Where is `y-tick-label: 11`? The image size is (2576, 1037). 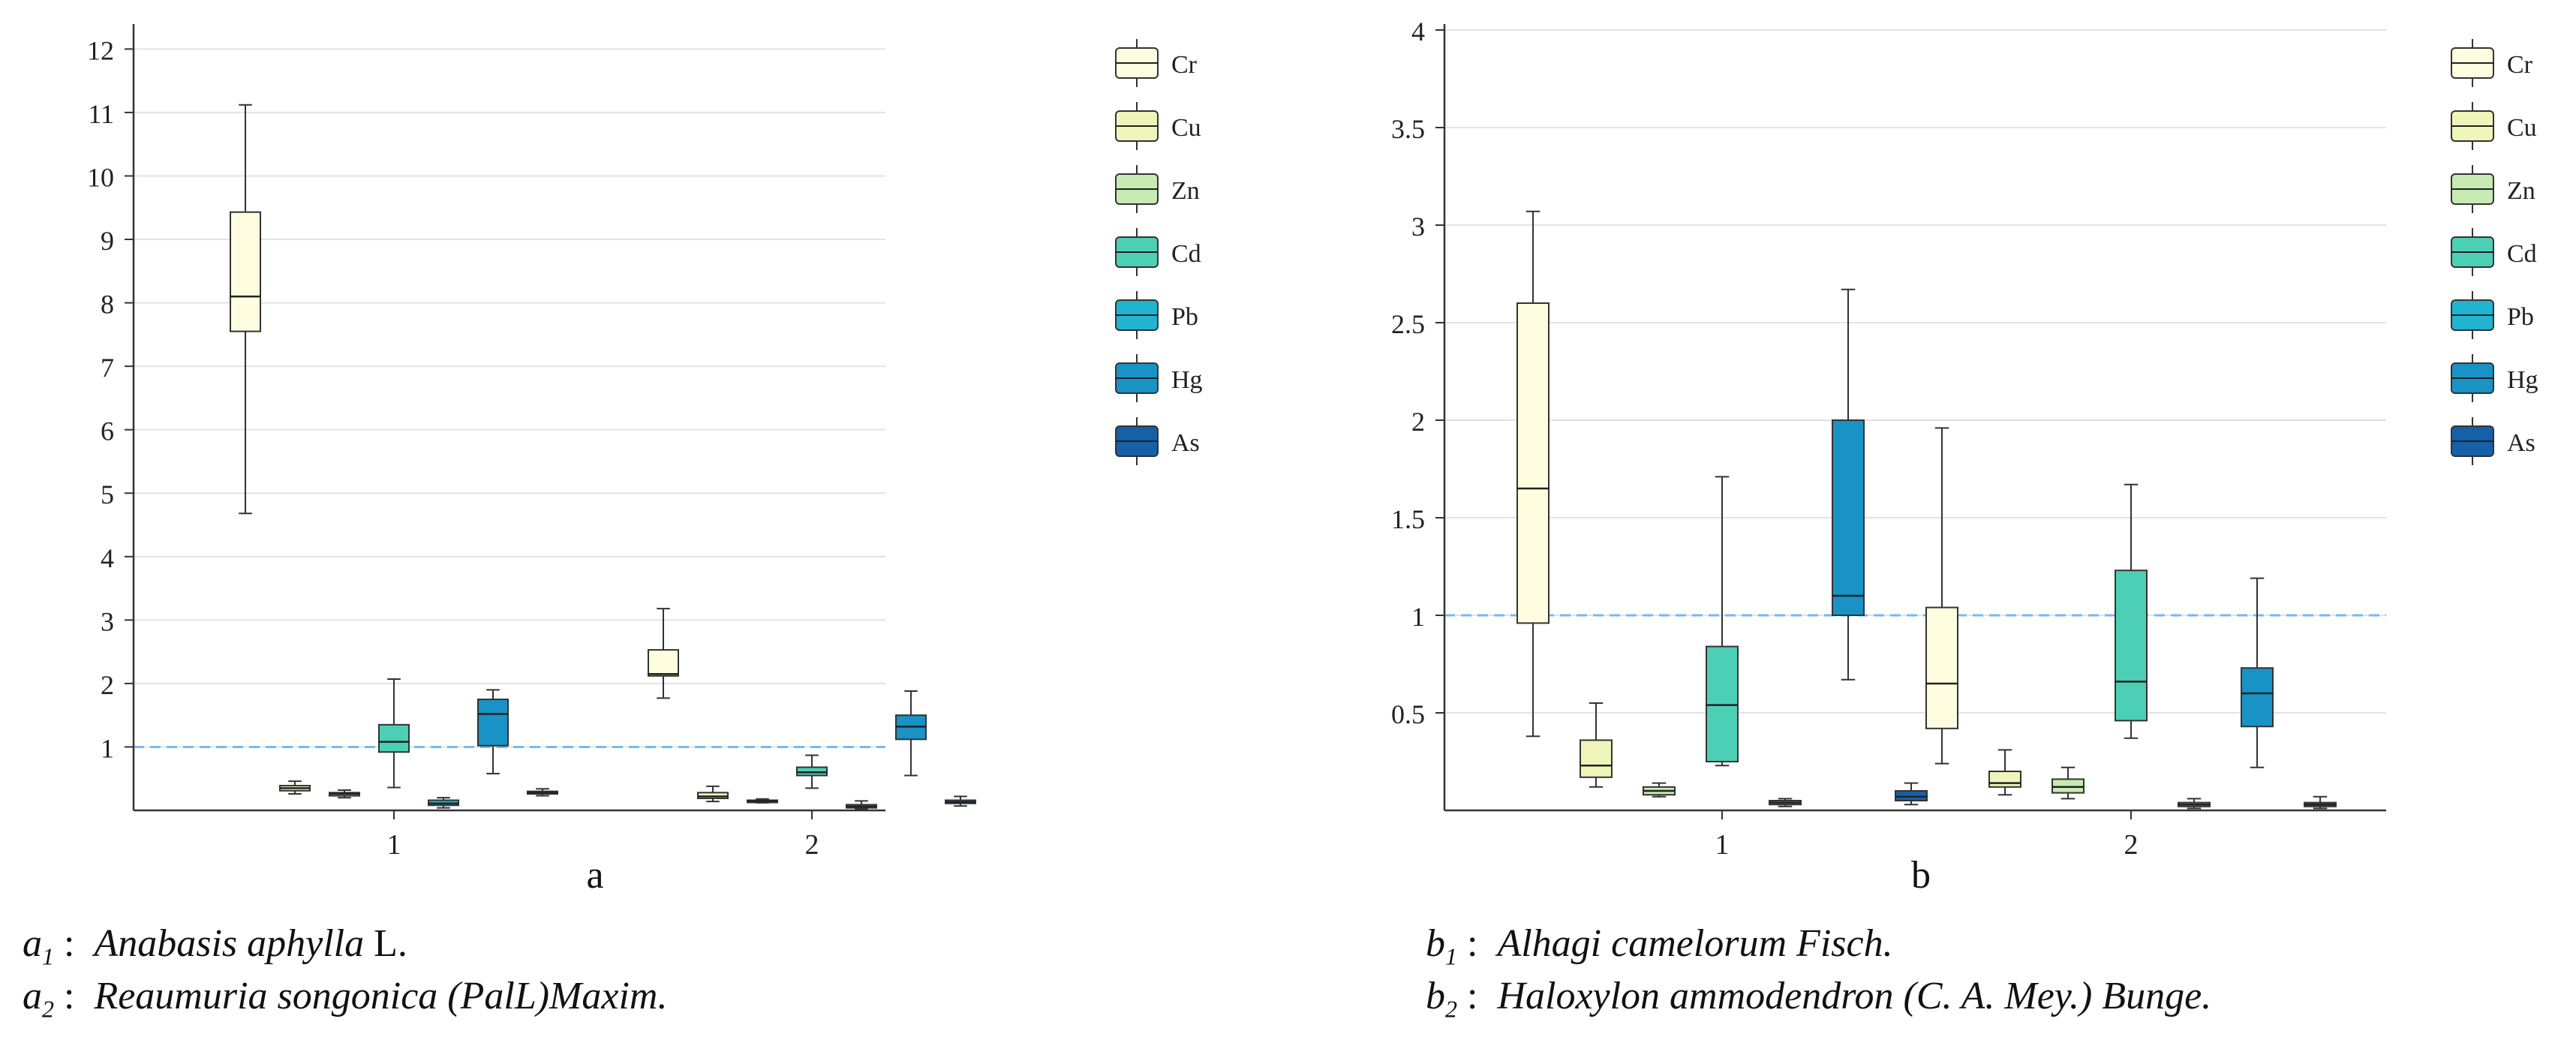
y-tick-label: 11 is located at coordinates (101, 114).